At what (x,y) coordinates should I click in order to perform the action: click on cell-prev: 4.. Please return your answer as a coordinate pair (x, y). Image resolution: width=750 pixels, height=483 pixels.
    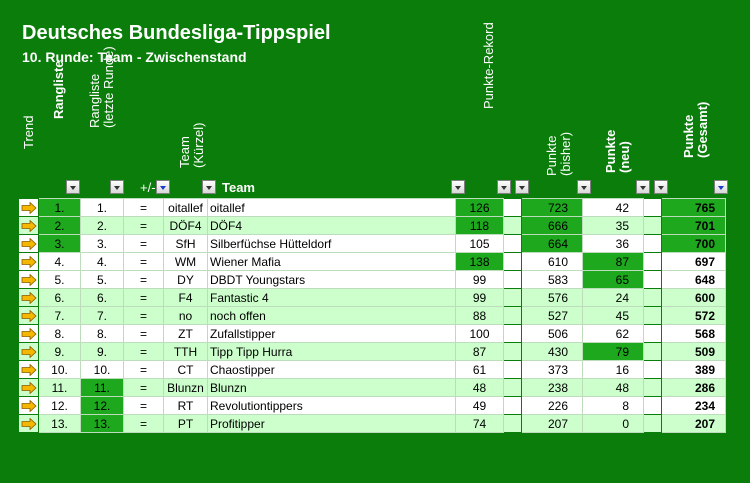
    Looking at the image, I should click on (102, 261).